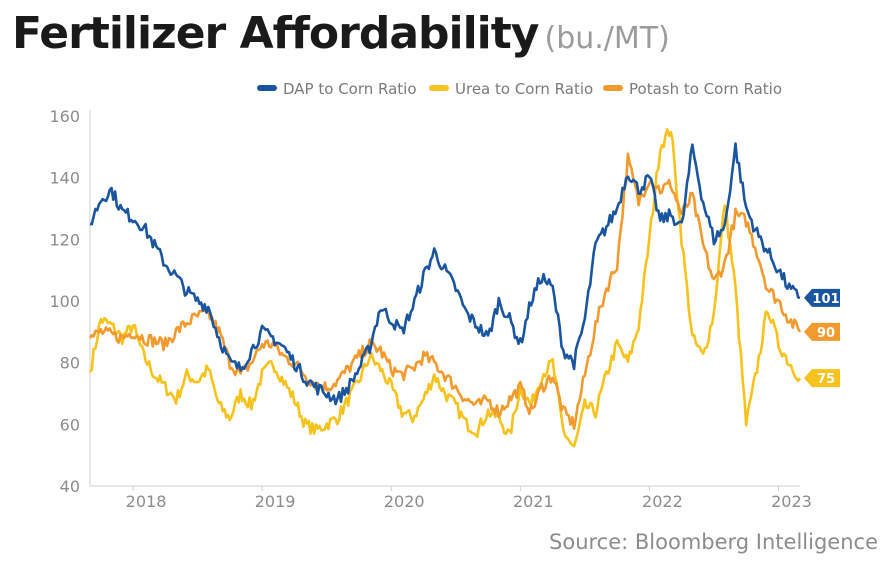 This screenshot has width=892, height=574. Describe the element at coordinates (64, 178) in the screenshot. I see `y-tick-label: 140` at that location.